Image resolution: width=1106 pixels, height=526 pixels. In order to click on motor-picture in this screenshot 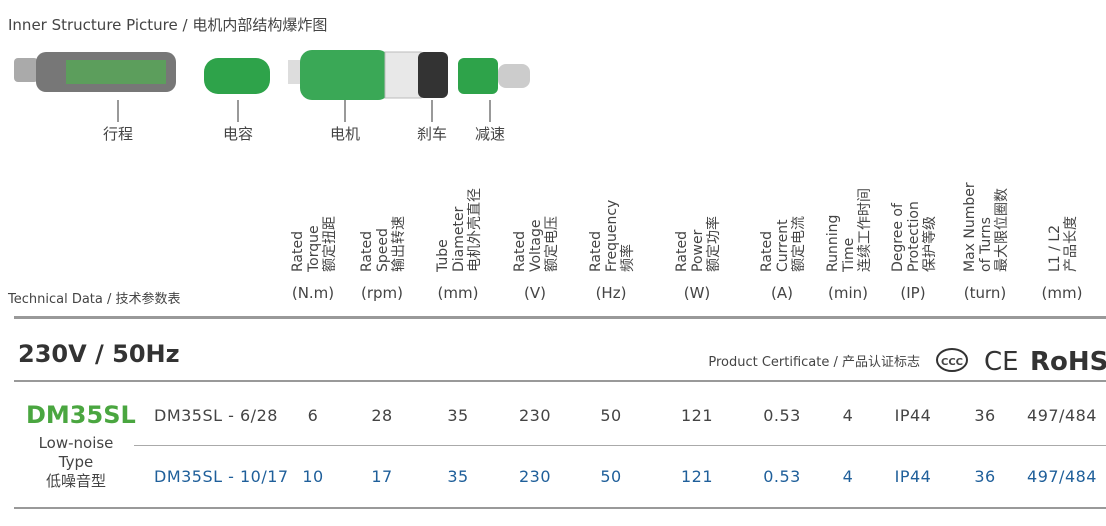, I will do `click(272, 86)`.